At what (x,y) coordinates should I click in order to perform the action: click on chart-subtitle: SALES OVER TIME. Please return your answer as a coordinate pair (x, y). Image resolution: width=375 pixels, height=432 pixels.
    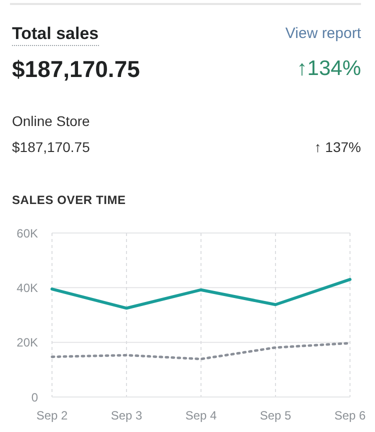
    Looking at the image, I should click on (69, 200).